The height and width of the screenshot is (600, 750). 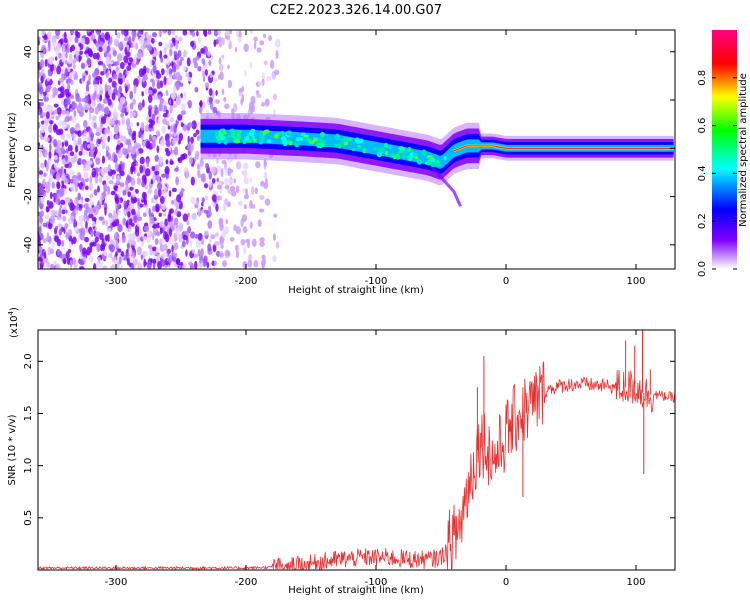 I want to click on y-tick-label: 2.0, so click(x=28, y=361).